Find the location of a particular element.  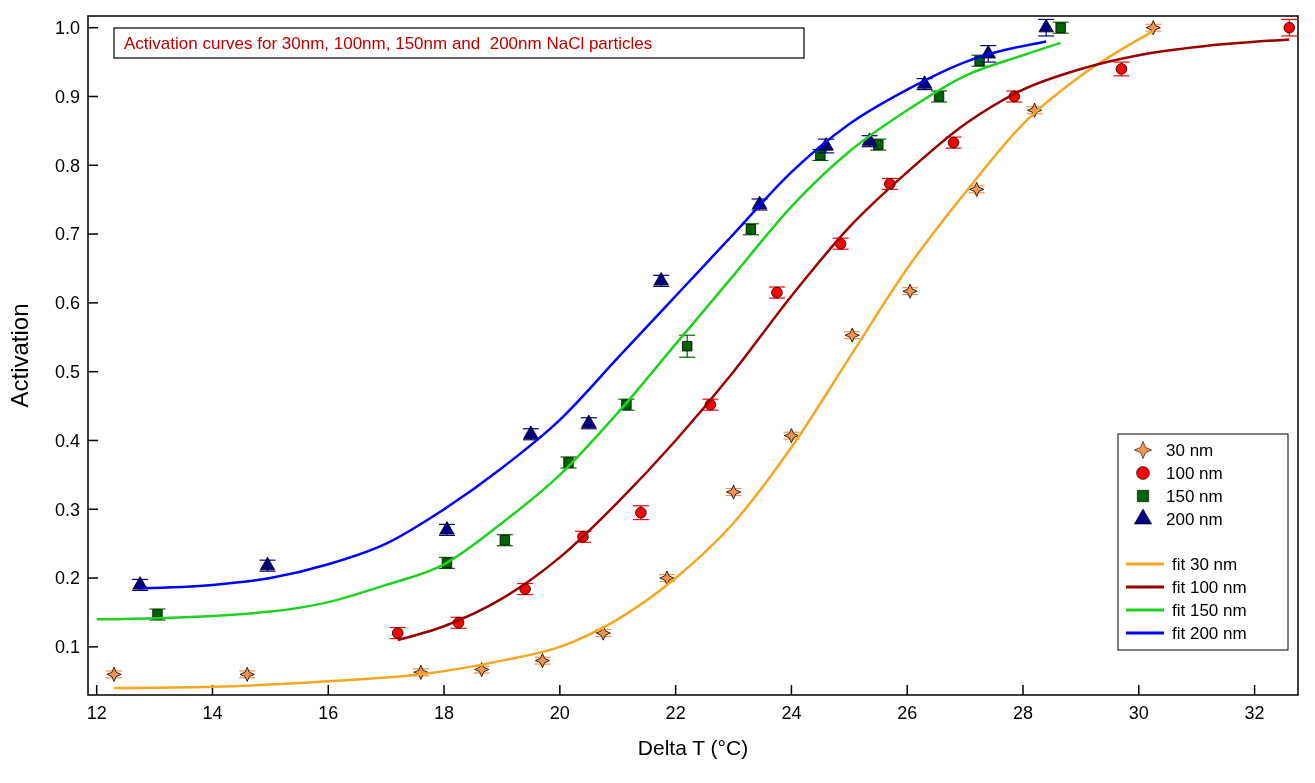

legend-label: fit 30 nm is located at coordinates (1205, 564).